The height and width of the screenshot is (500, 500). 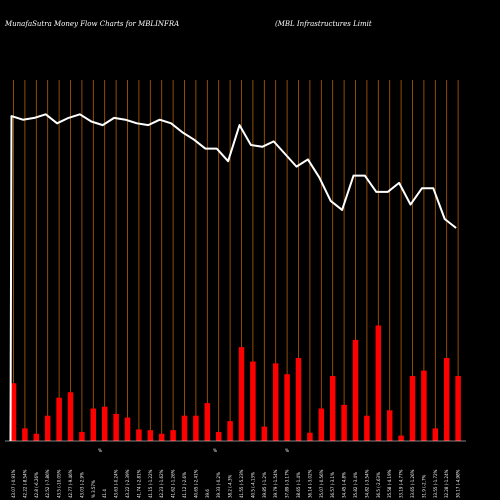 What do you see at coordinates (193, 450) in the screenshot?
I see `center-markers: %%%` at bounding box center [193, 450].